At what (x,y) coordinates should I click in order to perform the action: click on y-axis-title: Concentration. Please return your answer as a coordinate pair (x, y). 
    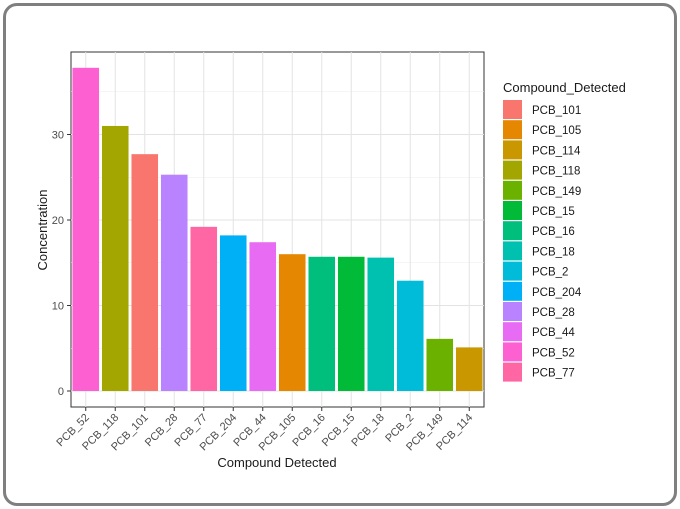
    Looking at the image, I should click on (42, 230).